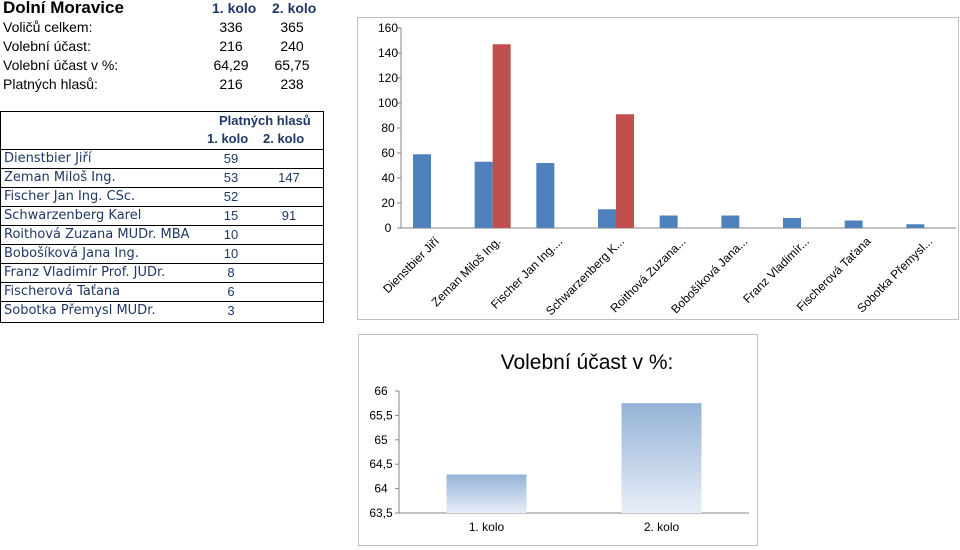 The width and height of the screenshot is (960, 550). Describe the element at coordinates (388, 103) in the screenshot. I see `y-tick-label: 100` at that location.